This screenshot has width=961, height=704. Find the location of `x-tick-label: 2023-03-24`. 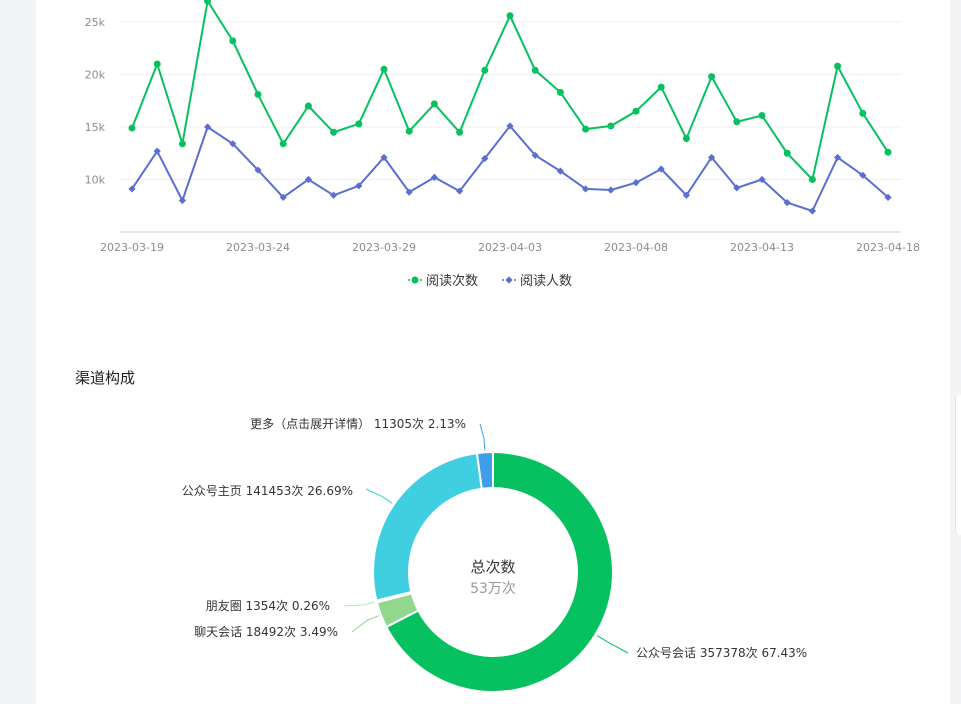

x-tick-label: 2023-03-24 is located at coordinates (258, 247).